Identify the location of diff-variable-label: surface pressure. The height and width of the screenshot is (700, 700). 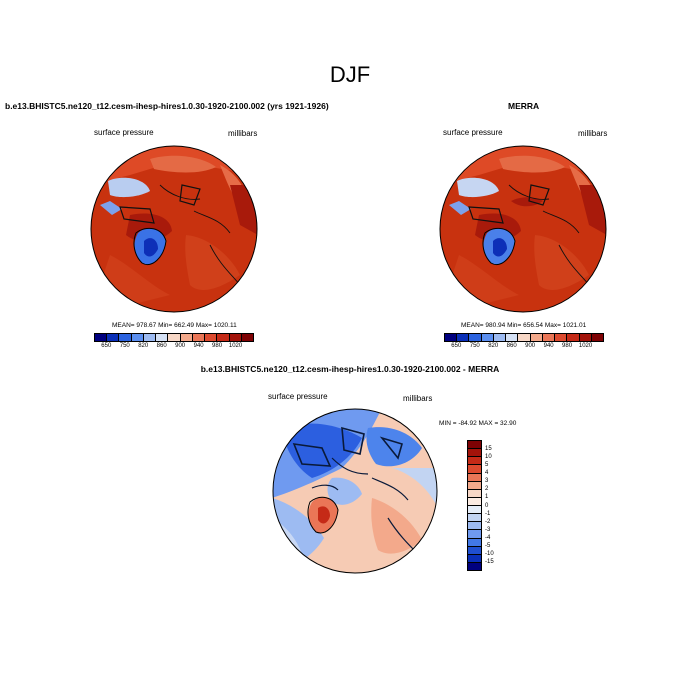
(298, 396).